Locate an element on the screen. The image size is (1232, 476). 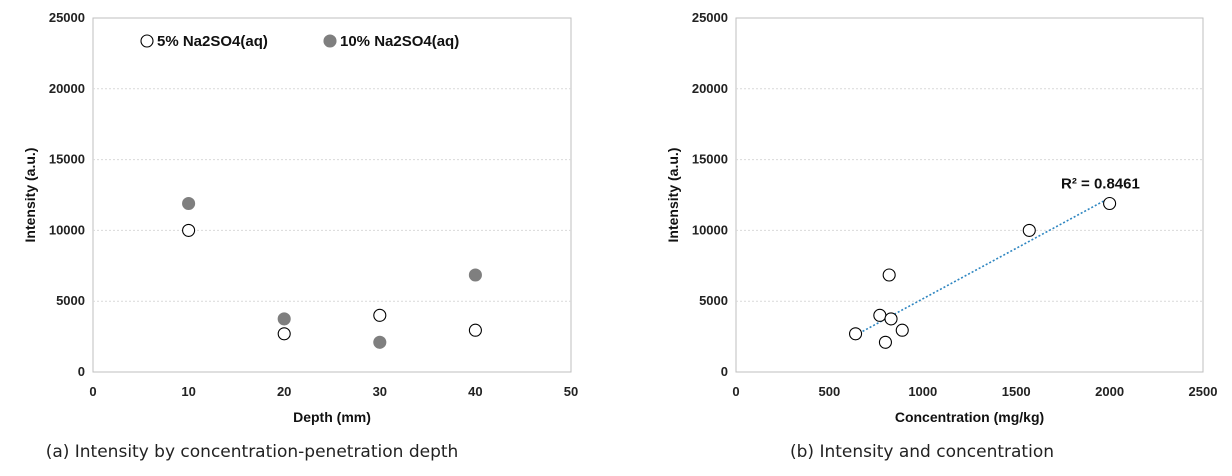
chart-b-x-tick-label: 500 is located at coordinates (830, 391).